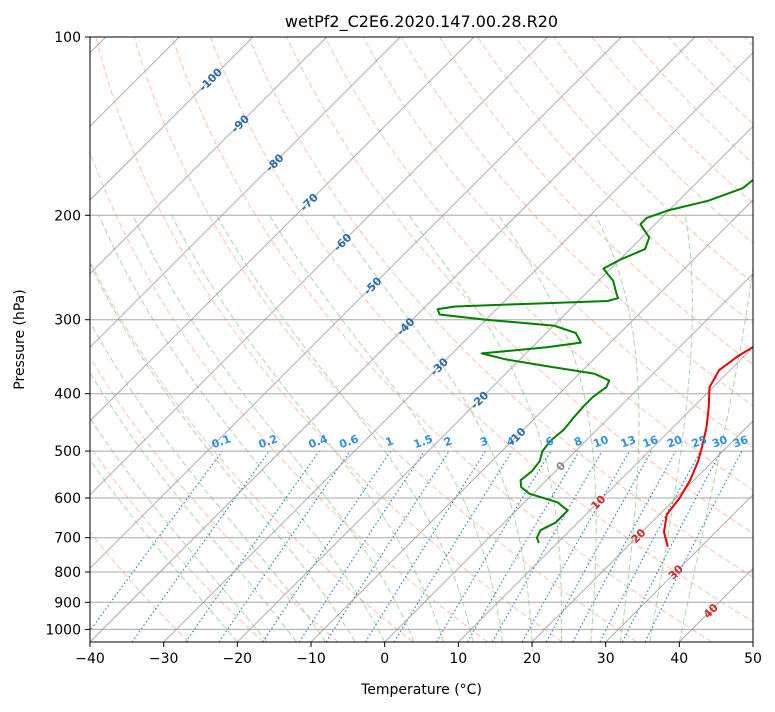 This screenshot has height=712, width=775. I want to click on y-tick-label: 200, so click(67, 216).